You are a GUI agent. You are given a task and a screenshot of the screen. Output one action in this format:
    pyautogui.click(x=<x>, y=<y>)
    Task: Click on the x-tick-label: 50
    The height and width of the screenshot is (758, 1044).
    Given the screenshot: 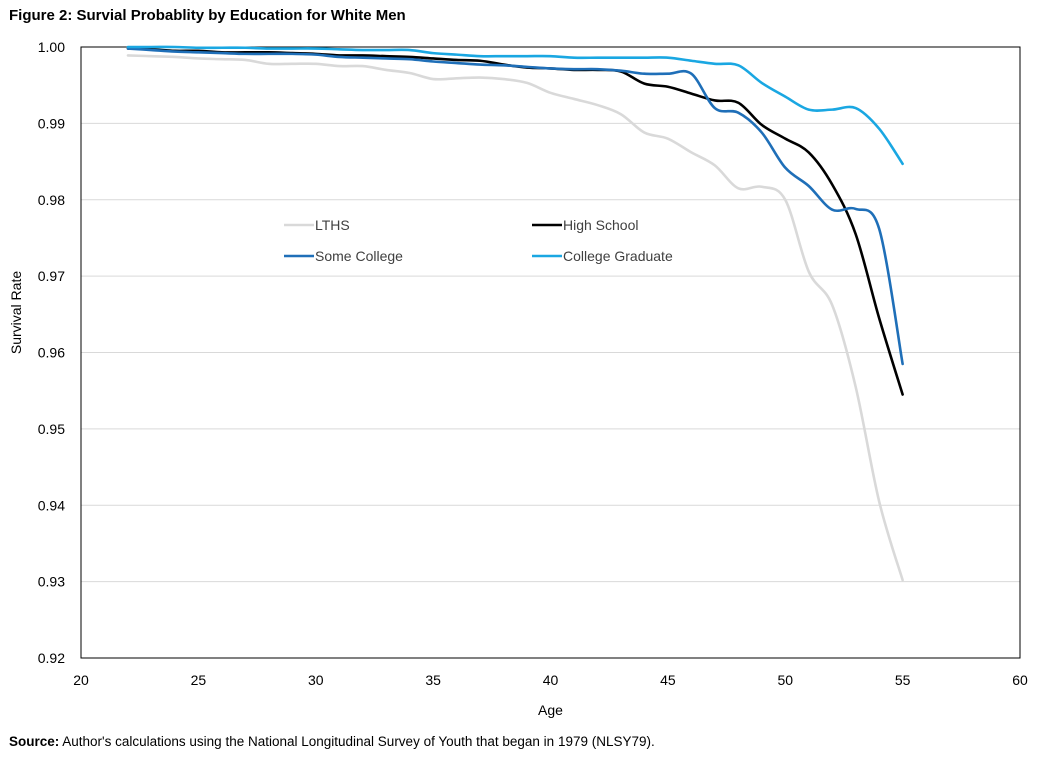 What is the action you would take?
    pyautogui.click(x=785, y=680)
    